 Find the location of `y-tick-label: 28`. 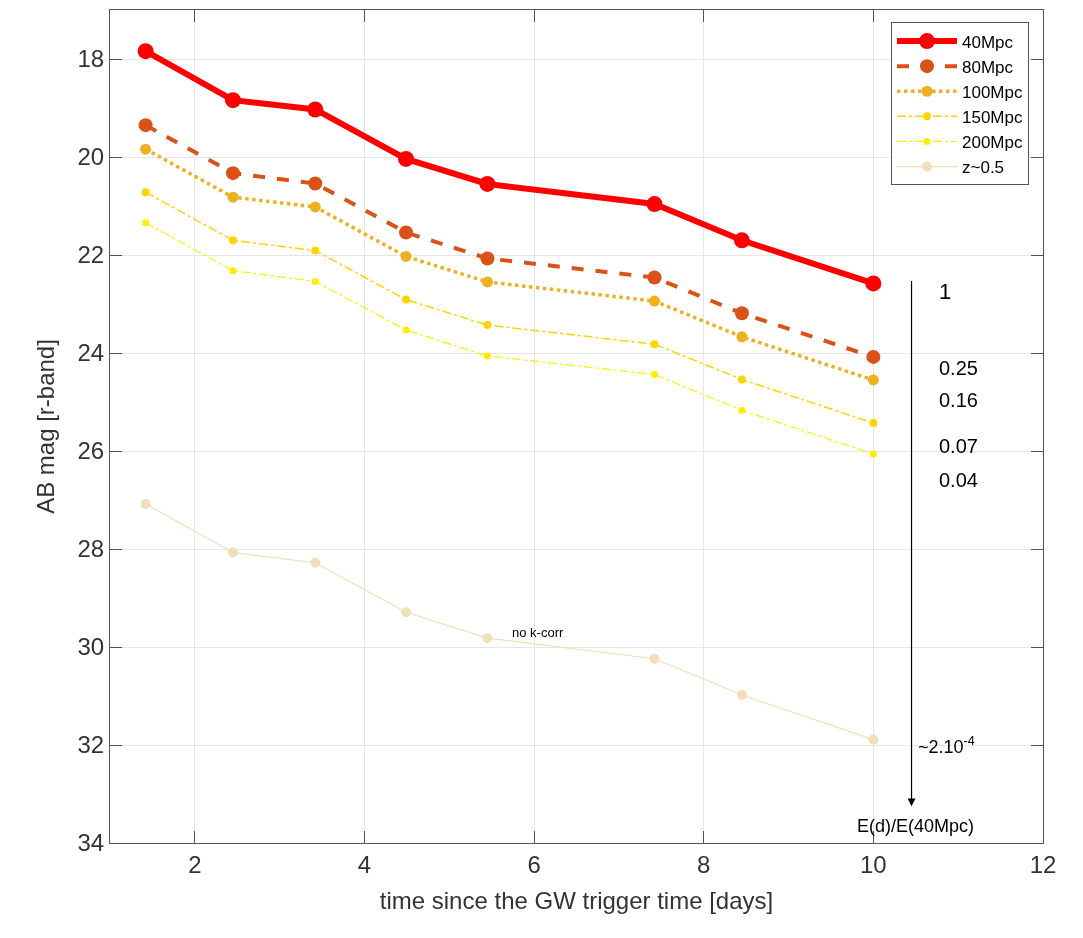

y-tick-label: 28 is located at coordinates (91, 549).